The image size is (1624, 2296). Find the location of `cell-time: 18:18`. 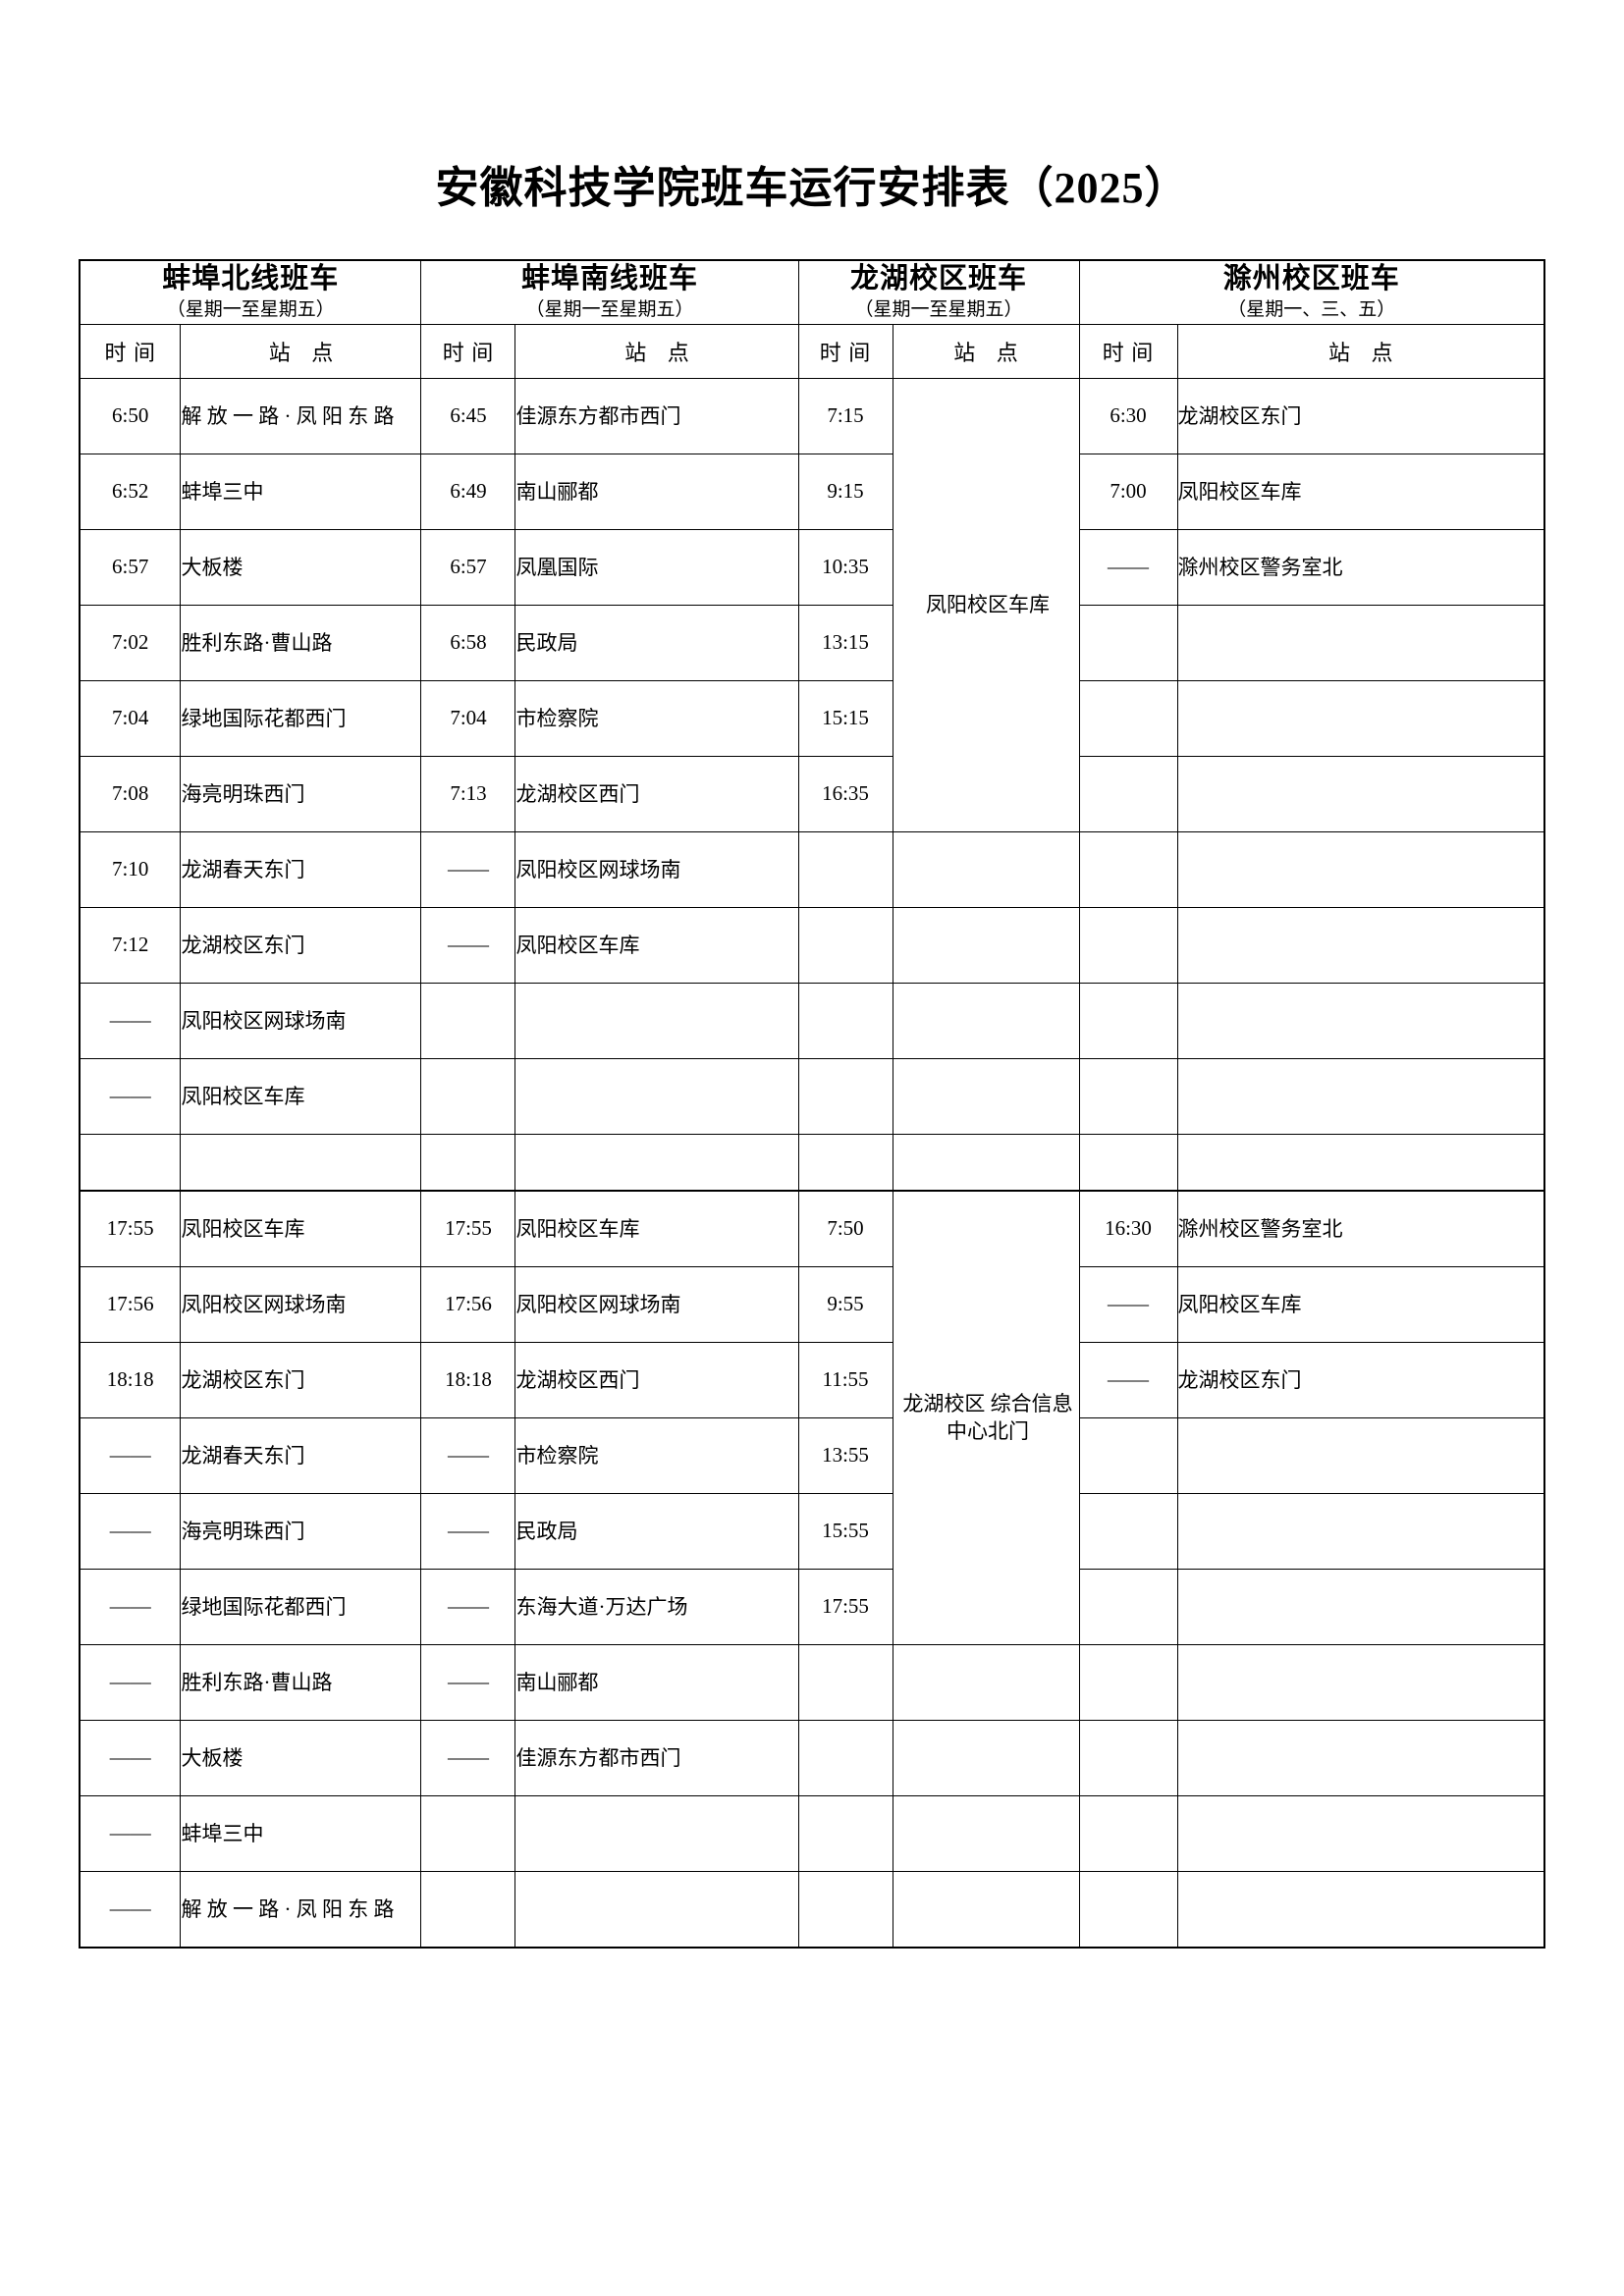

cell-time: 18:18 is located at coordinates (130, 1379).